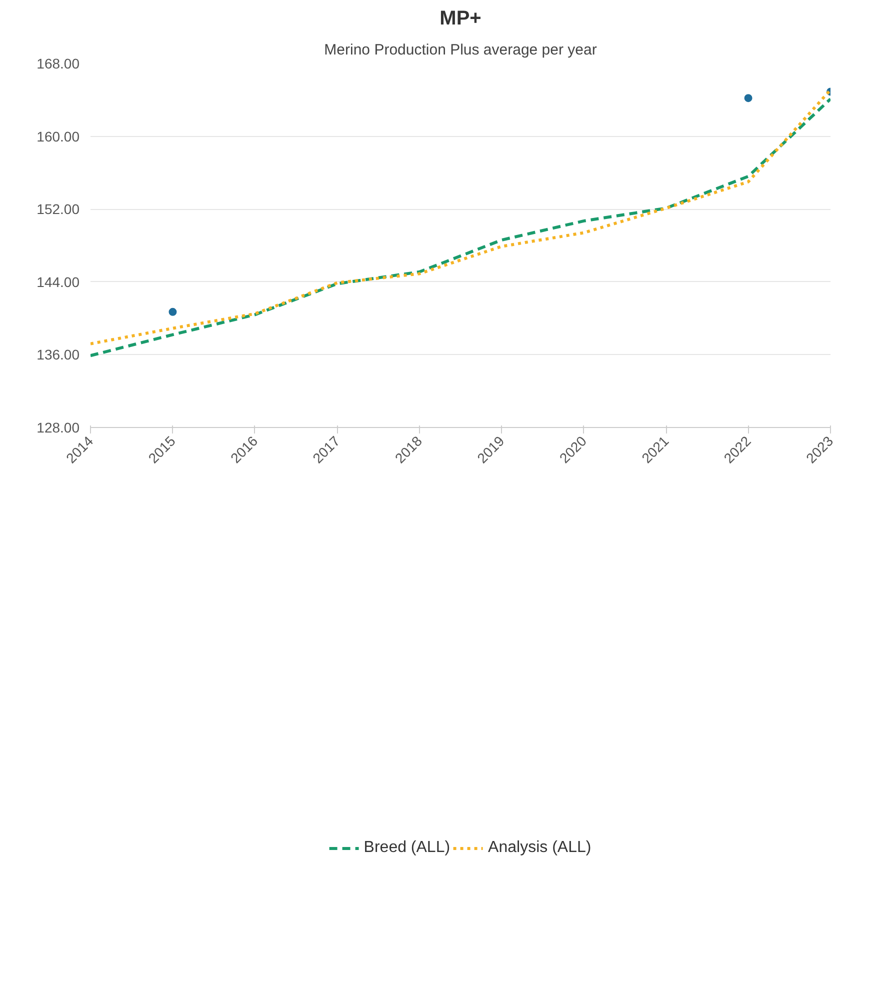 The image size is (871, 991). What do you see at coordinates (460, 50) in the screenshot?
I see `chart-subtitle: Merino Production Plus average per year` at bounding box center [460, 50].